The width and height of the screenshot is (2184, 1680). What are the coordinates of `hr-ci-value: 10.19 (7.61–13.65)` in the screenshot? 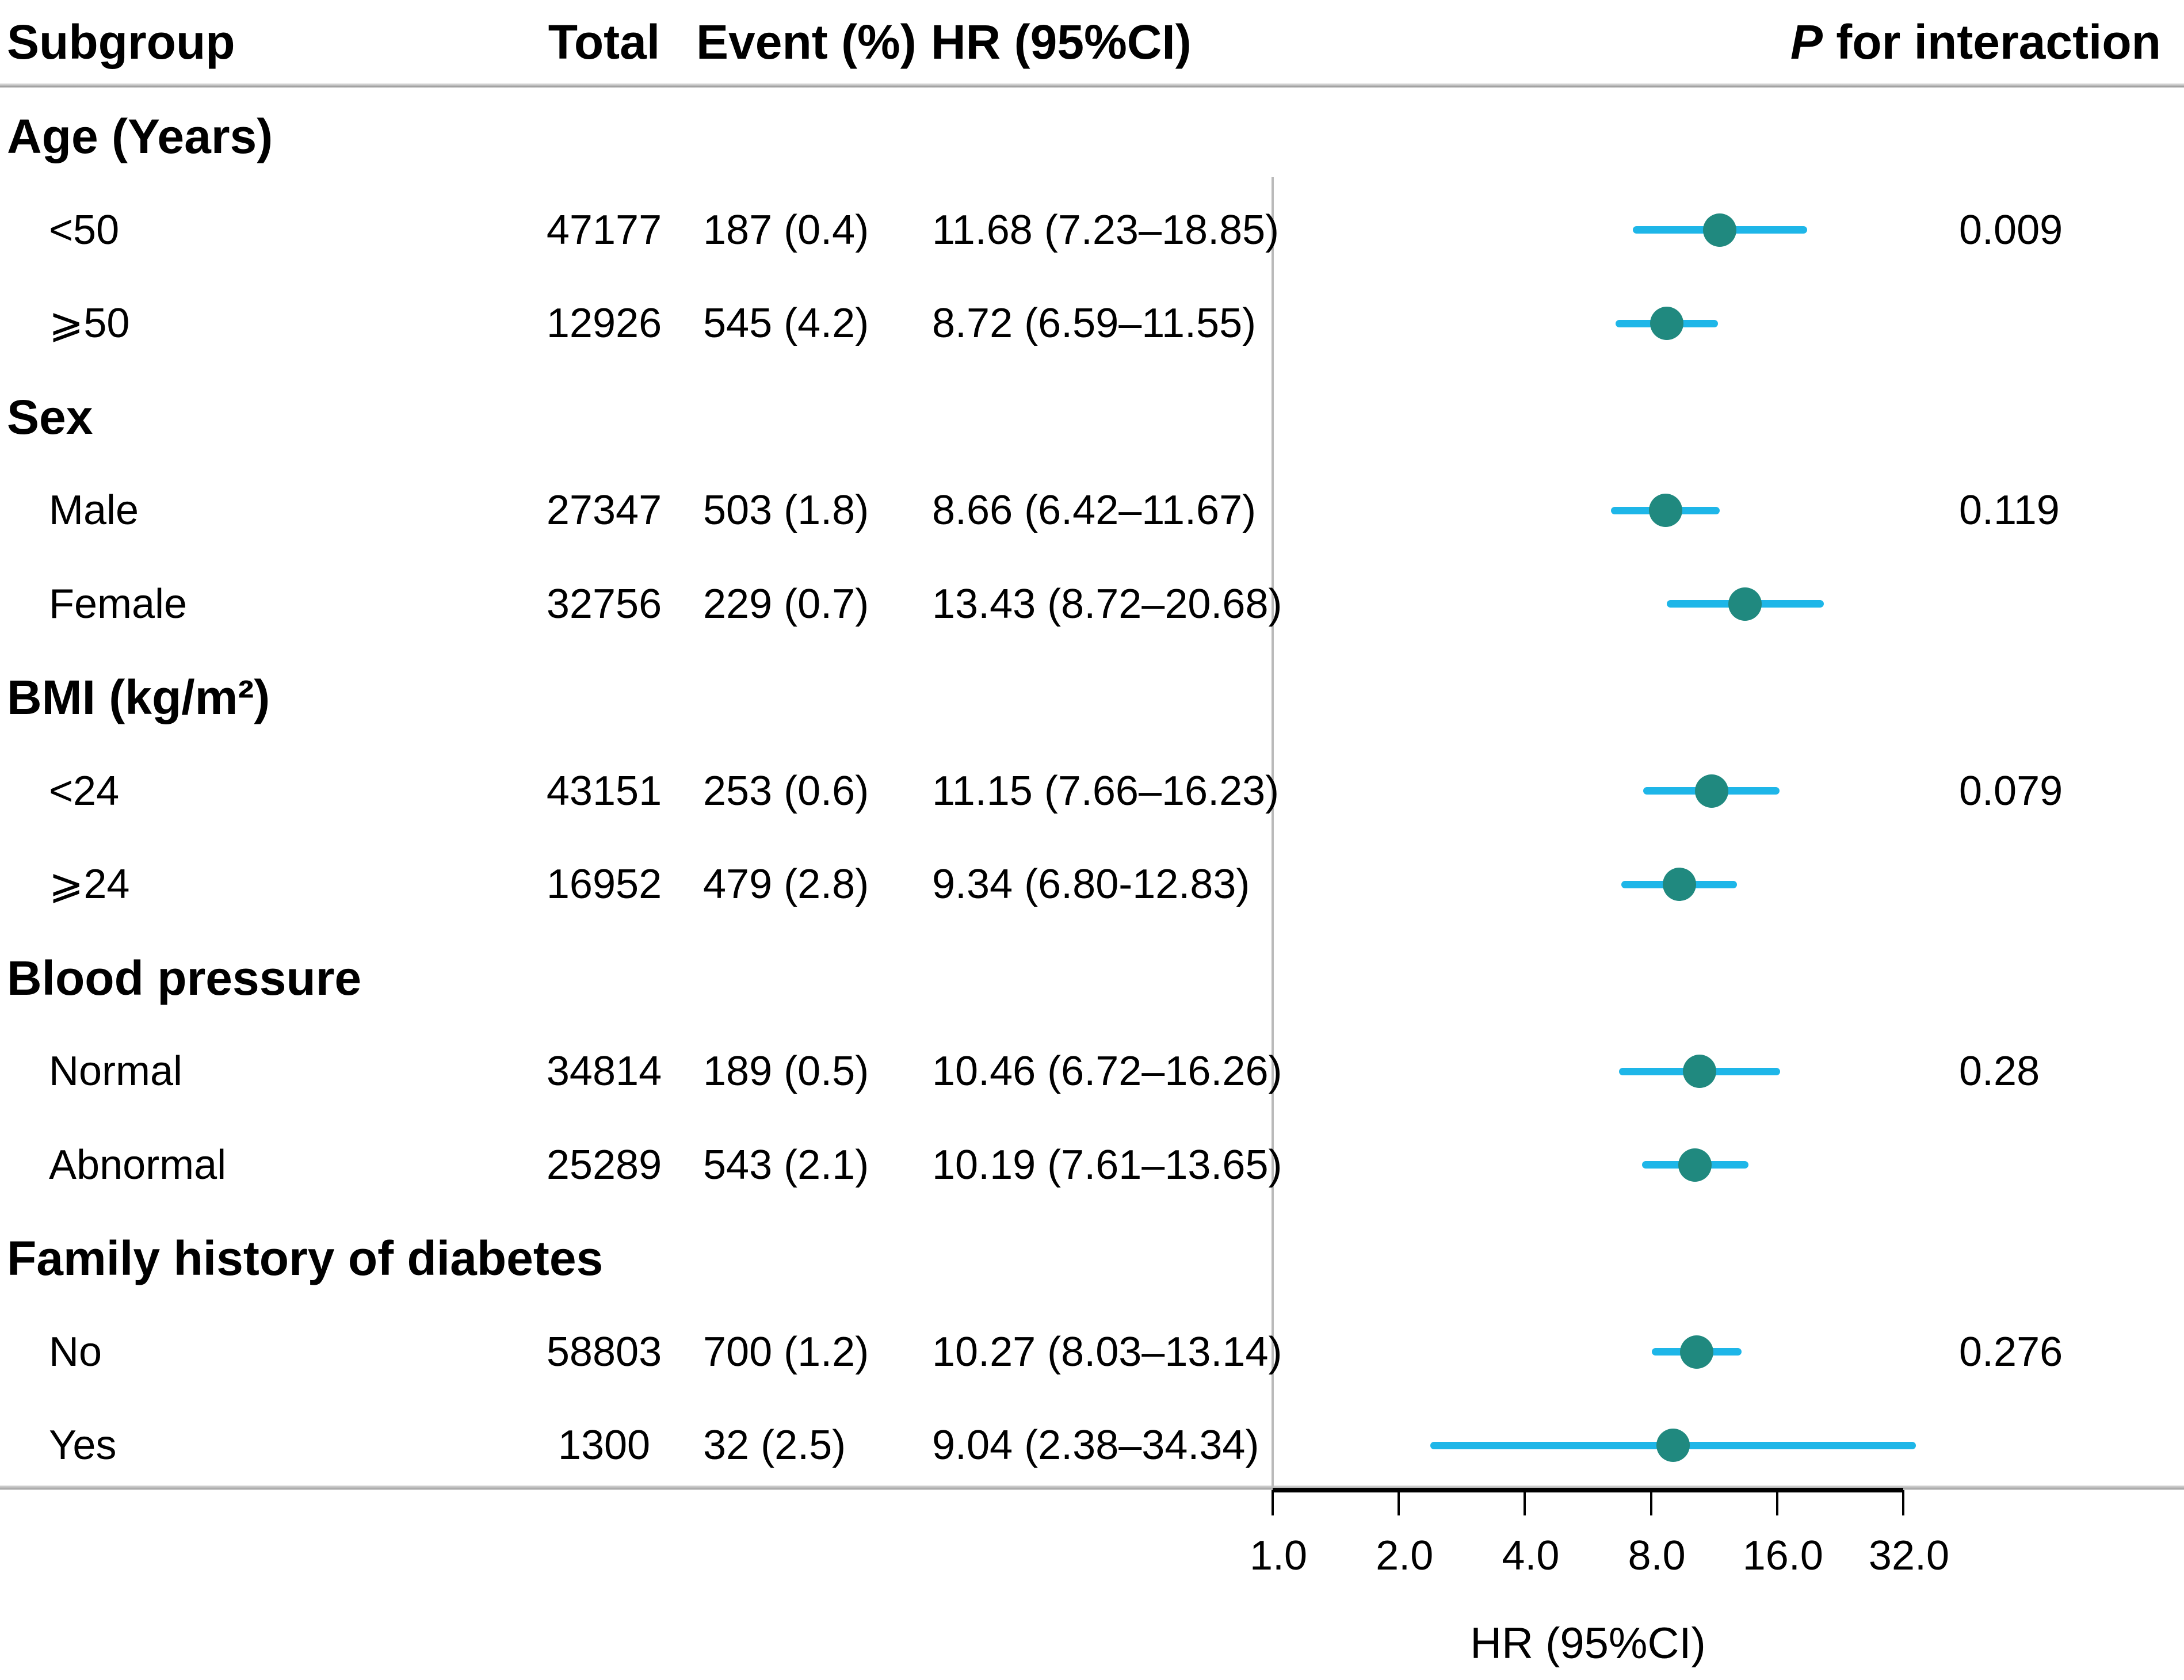 It's located at (1107, 1164).